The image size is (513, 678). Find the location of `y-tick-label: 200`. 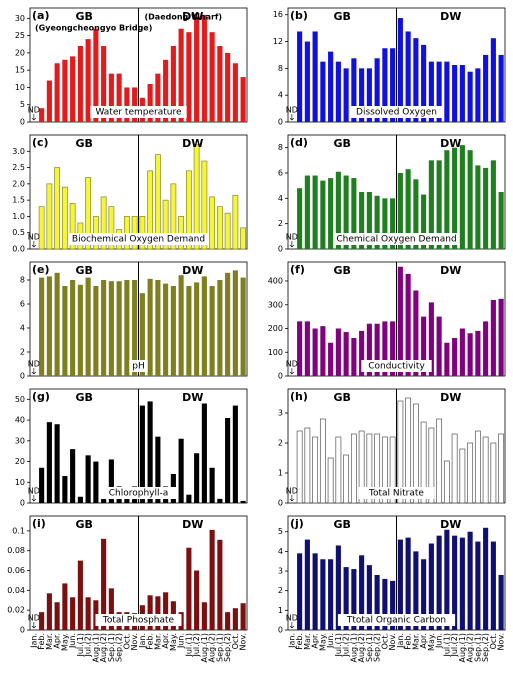

y-tick-label: 200 is located at coordinates (275, 328).